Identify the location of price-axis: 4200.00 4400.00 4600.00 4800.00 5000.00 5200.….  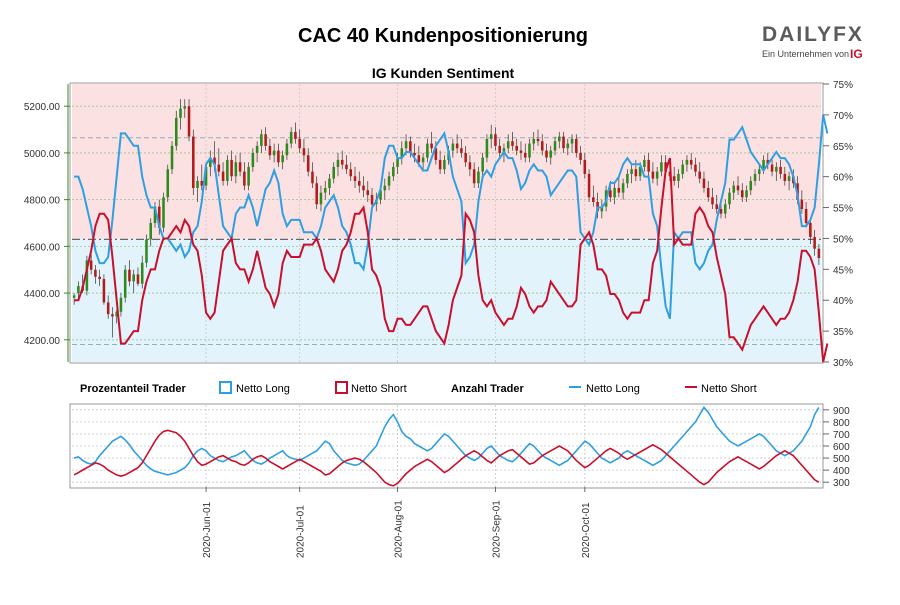
(47, 223).